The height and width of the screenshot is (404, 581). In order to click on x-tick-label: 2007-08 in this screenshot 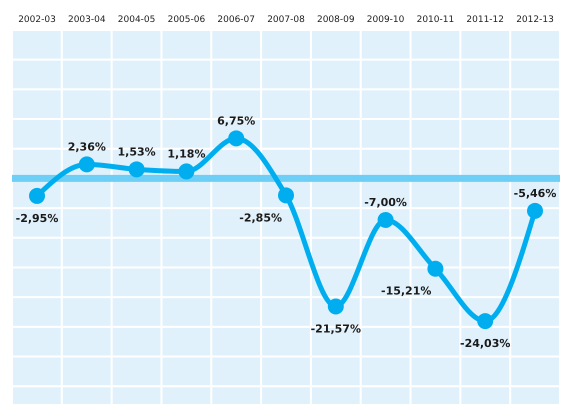, I will do `click(286, 20)`.